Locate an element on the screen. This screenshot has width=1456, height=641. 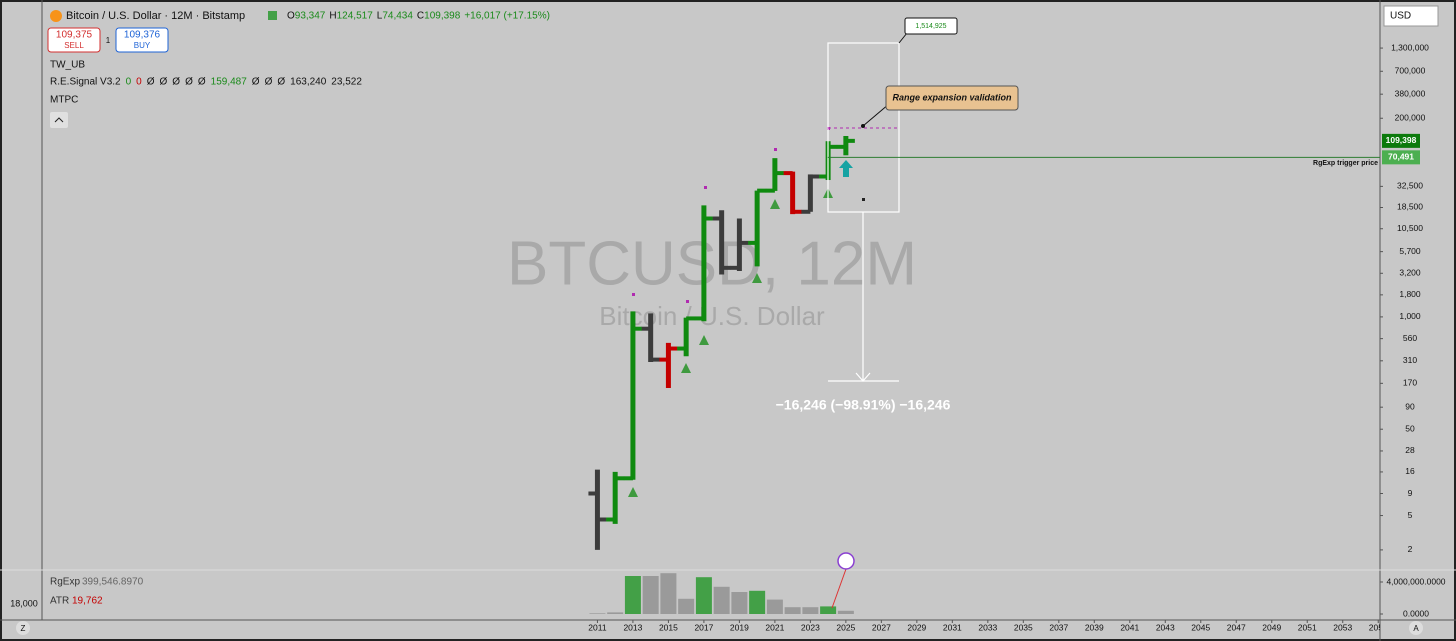
y-tick-label: 32,500 is located at coordinates (1410, 186).